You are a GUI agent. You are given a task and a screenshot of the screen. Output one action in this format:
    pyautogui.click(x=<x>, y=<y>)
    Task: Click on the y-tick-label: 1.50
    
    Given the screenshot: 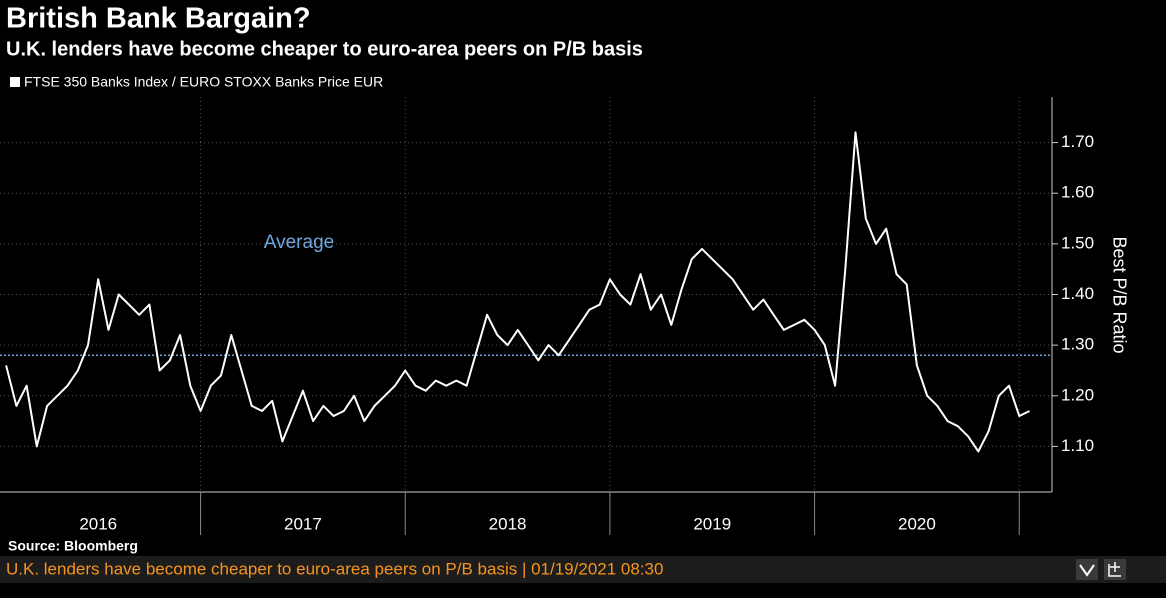 What is the action you would take?
    pyautogui.click(x=1077, y=242)
    